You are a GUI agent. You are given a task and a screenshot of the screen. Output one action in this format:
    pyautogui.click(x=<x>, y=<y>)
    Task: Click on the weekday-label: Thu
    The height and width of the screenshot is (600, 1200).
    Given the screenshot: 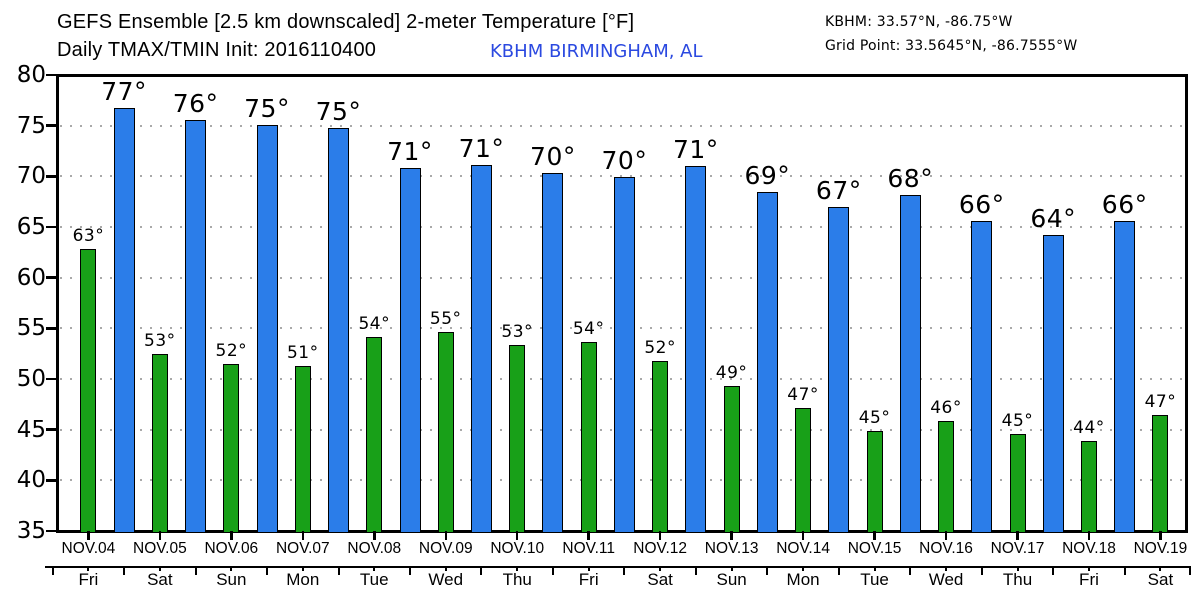 What is the action you would take?
    pyautogui.click(x=1017, y=579)
    